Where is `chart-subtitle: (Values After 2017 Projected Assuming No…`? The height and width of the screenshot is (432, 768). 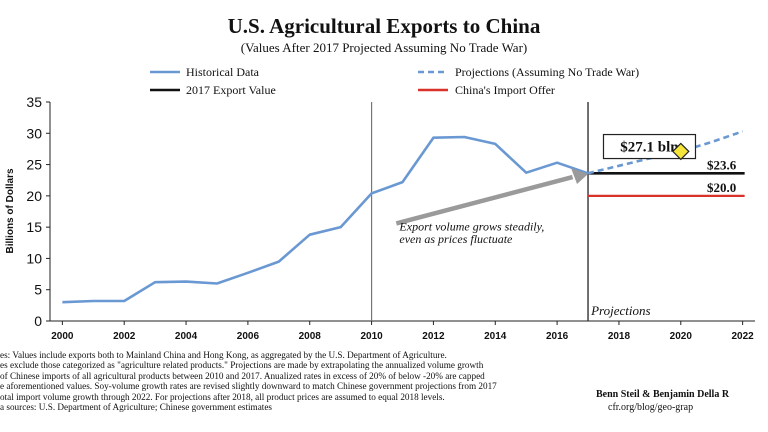
chart-subtitle: (Values After 2017 Projected Assuming No… is located at coordinates (384, 47).